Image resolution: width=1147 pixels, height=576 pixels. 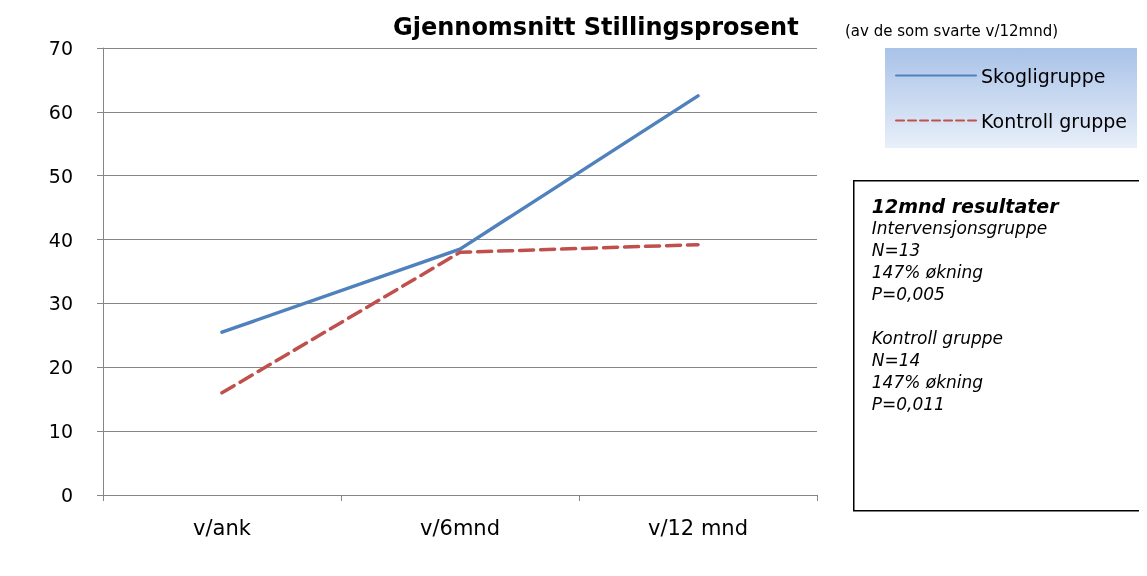 I want to click on y-tick-label: 60, so click(x=60, y=111).